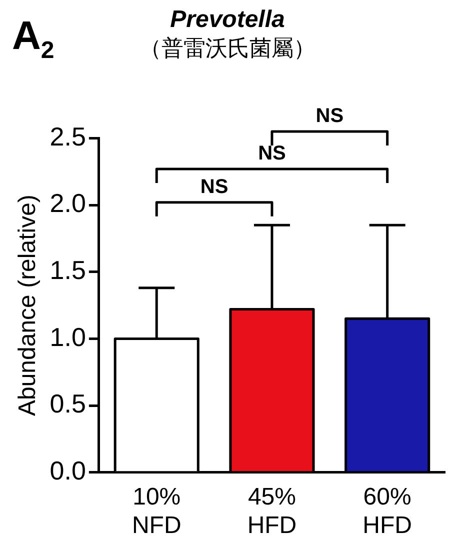 The image size is (455, 549). I want to click on y-tick-label: 1.0, so click(68, 337).